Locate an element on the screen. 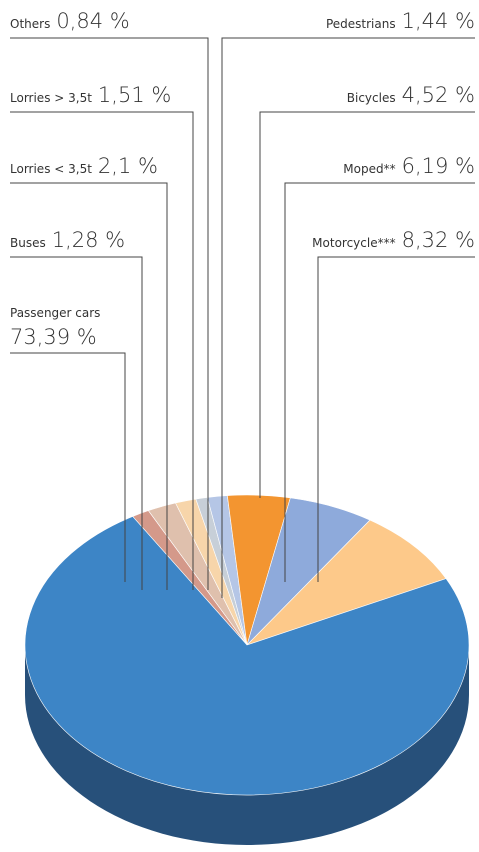  label: Others 0,84 % is located at coordinates (70, 21).